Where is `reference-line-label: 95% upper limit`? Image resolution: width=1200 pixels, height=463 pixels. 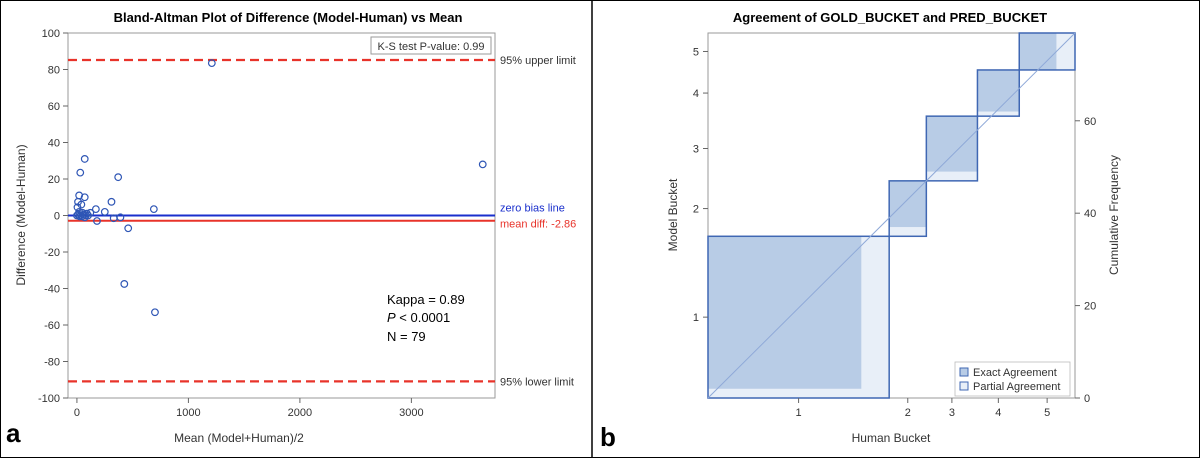 reference-line-label: 95% upper limit is located at coordinates (538, 61).